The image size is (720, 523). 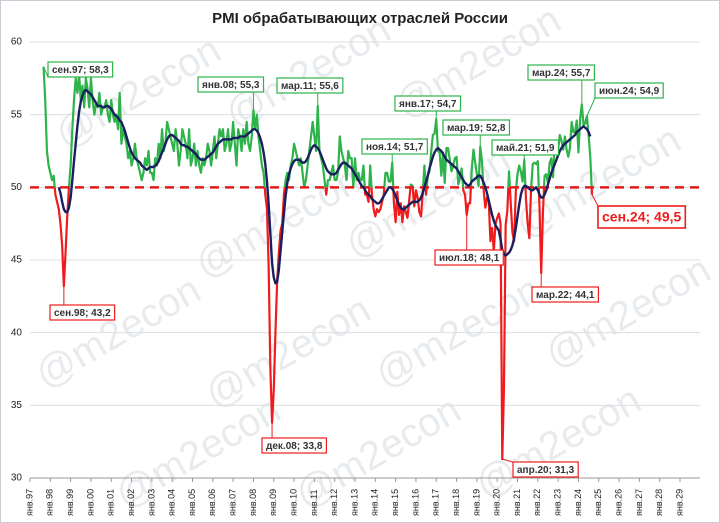 I want to click on annotation-label: янв.08; 55,3, so click(x=231, y=85).